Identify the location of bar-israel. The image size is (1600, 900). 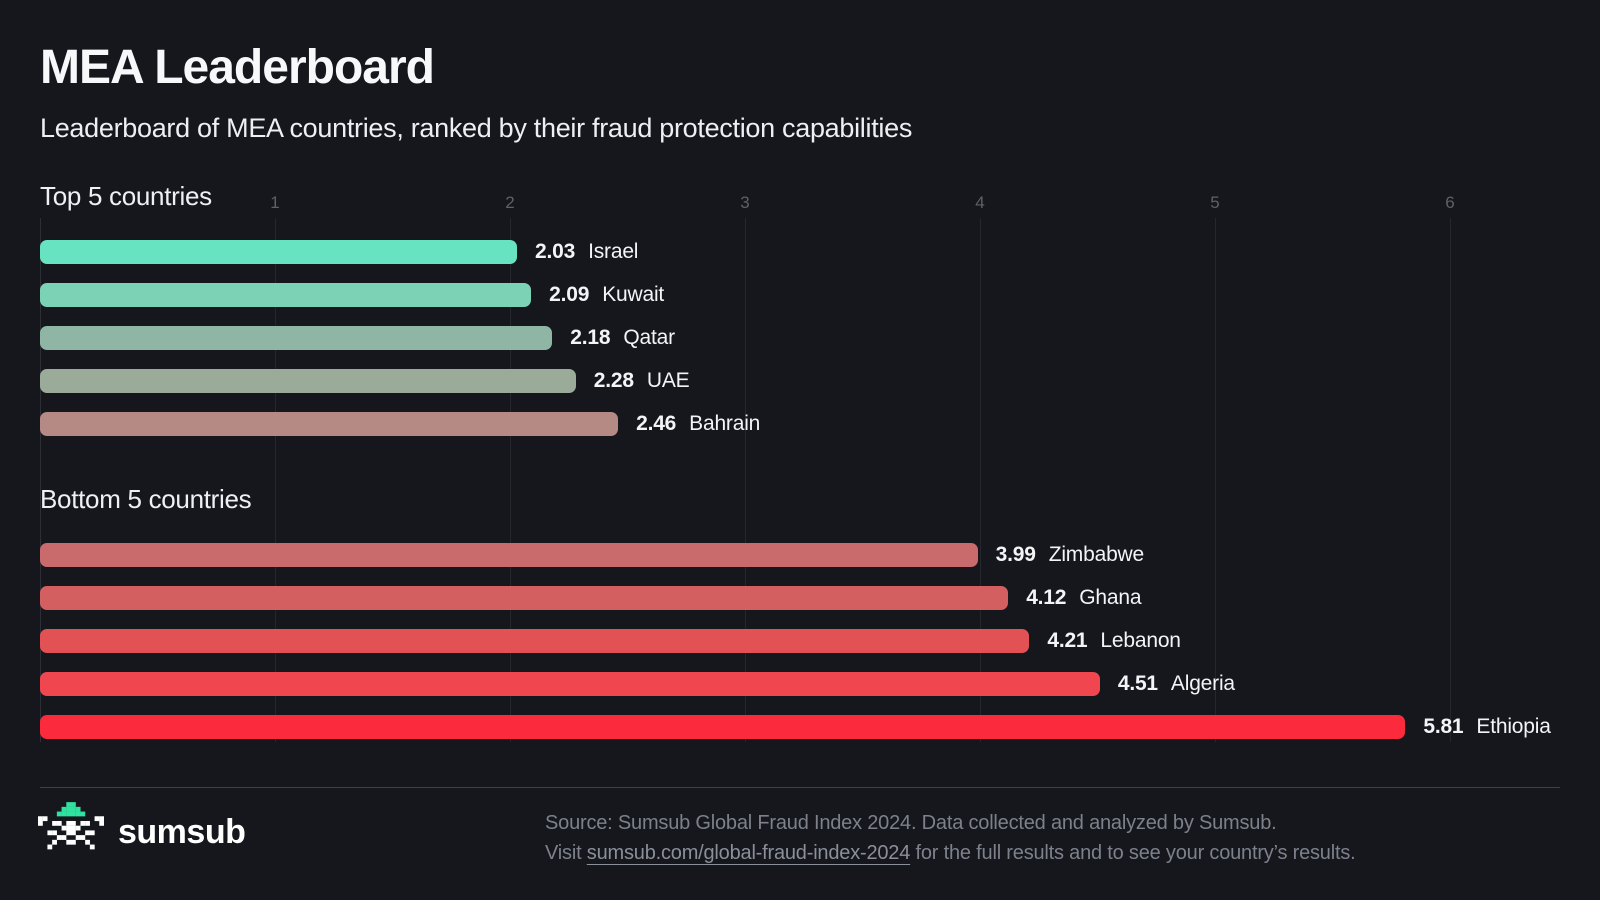
(279, 252).